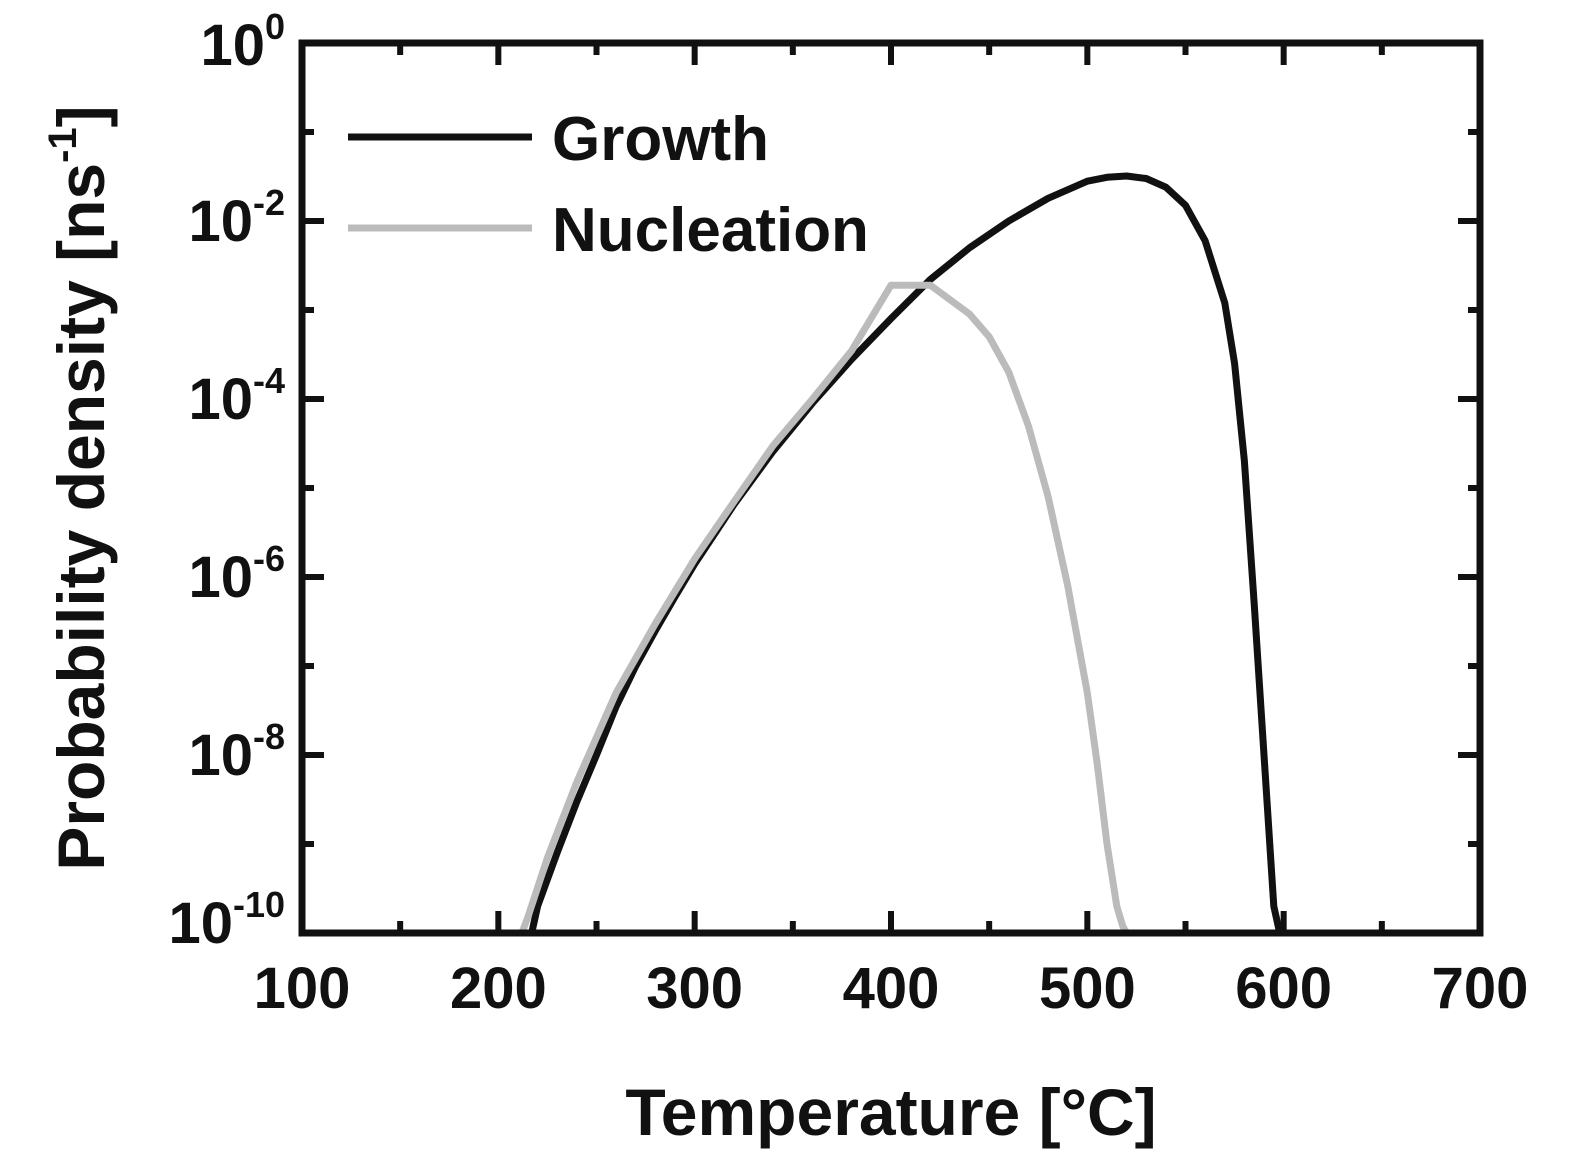 The height and width of the screenshot is (1153, 1575). What do you see at coordinates (608, 185) in the screenshot?
I see `legend: Growth Nucleation` at bounding box center [608, 185].